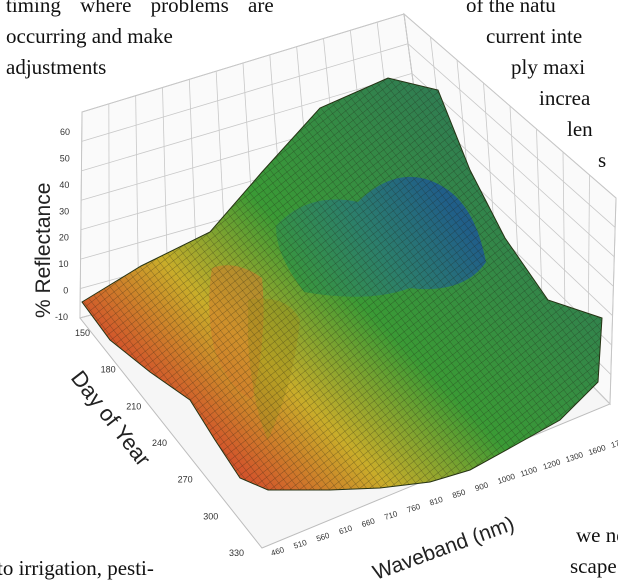 Image resolution: width=618 pixels, height=587 pixels. Describe the element at coordinates (278, 551) in the screenshot. I see `x-tick-label: 460` at that location.